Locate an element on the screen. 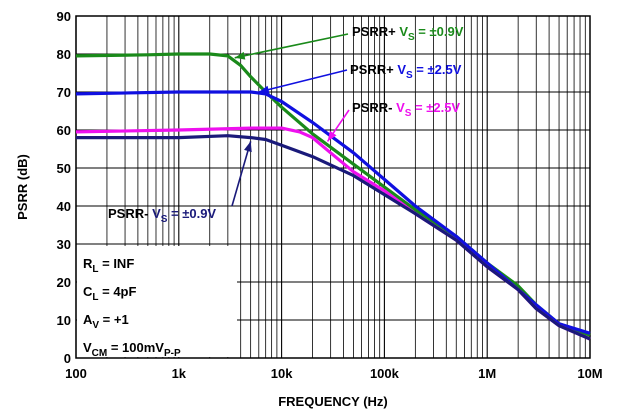  condition-line: AV = +1 is located at coordinates (106, 321).